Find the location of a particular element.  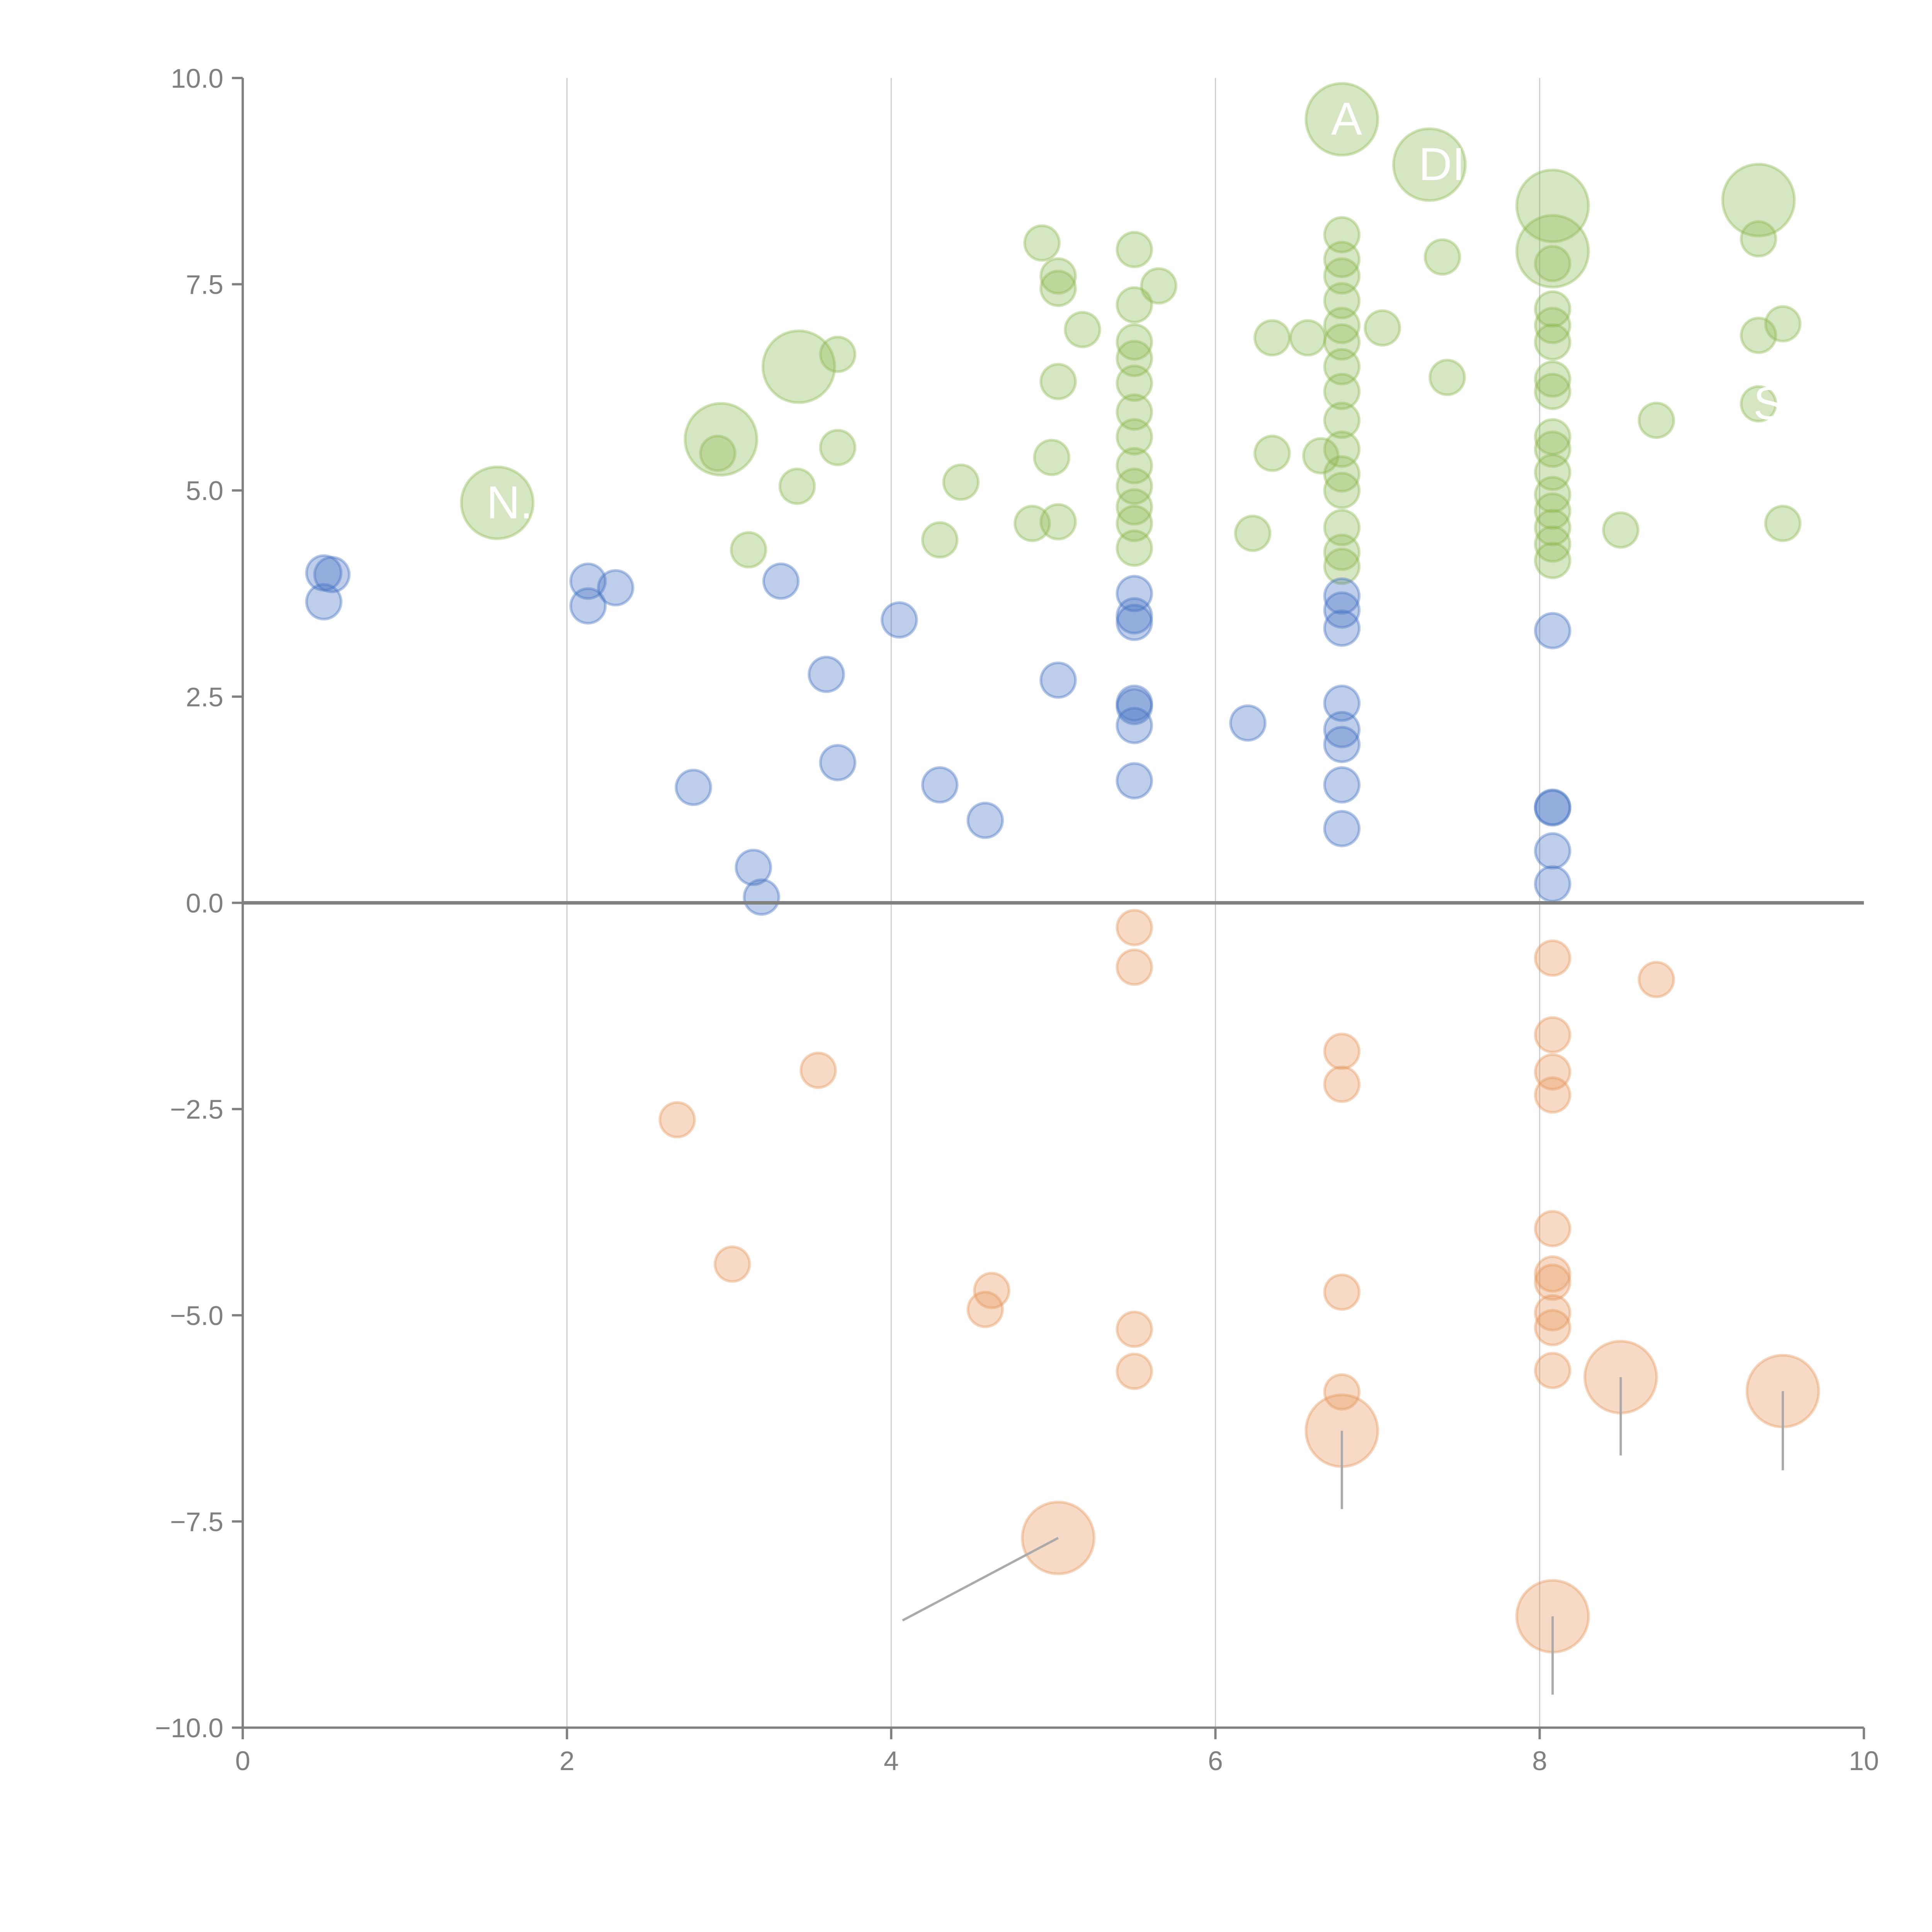

y-tick-label: 5.0 is located at coordinates (205, 491).